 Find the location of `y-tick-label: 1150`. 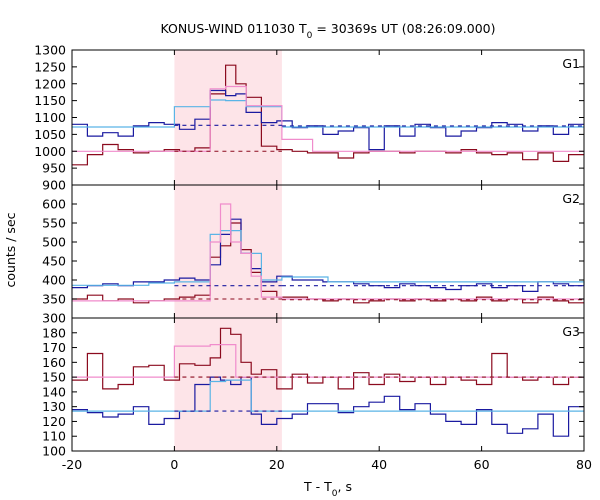

y-tick-label: 1150 is located at coordinates (50, 100).